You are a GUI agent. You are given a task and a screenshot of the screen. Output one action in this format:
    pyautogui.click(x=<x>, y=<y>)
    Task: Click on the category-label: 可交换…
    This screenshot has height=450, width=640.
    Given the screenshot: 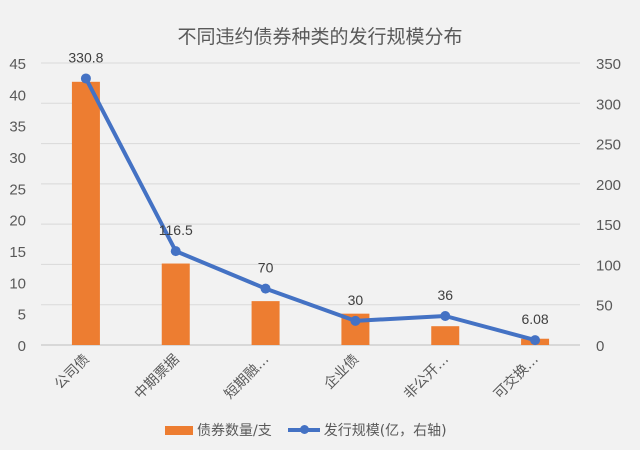 What is the action you would take?
    pyautogui.click(x=516, y=377)
    